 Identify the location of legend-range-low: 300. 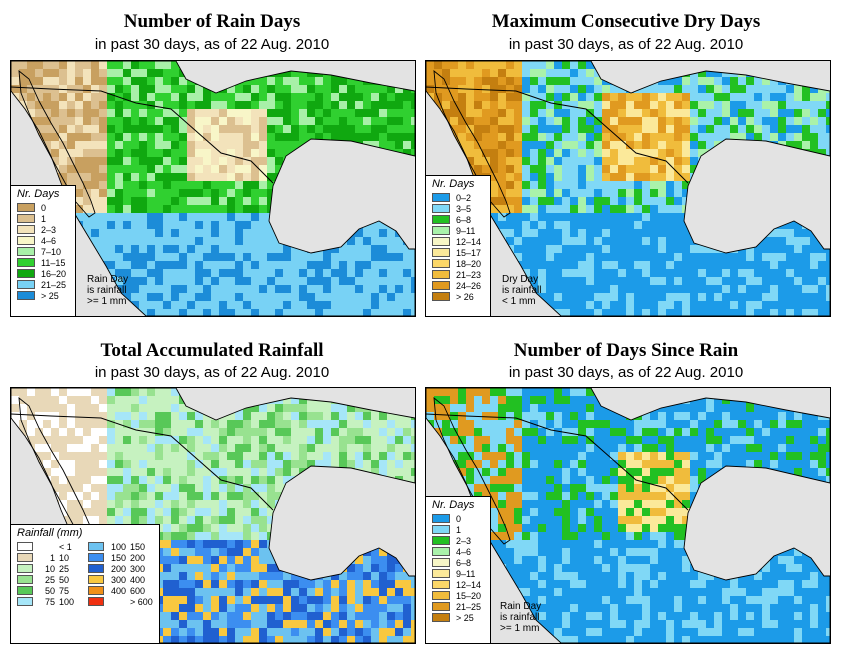
(118, 579).